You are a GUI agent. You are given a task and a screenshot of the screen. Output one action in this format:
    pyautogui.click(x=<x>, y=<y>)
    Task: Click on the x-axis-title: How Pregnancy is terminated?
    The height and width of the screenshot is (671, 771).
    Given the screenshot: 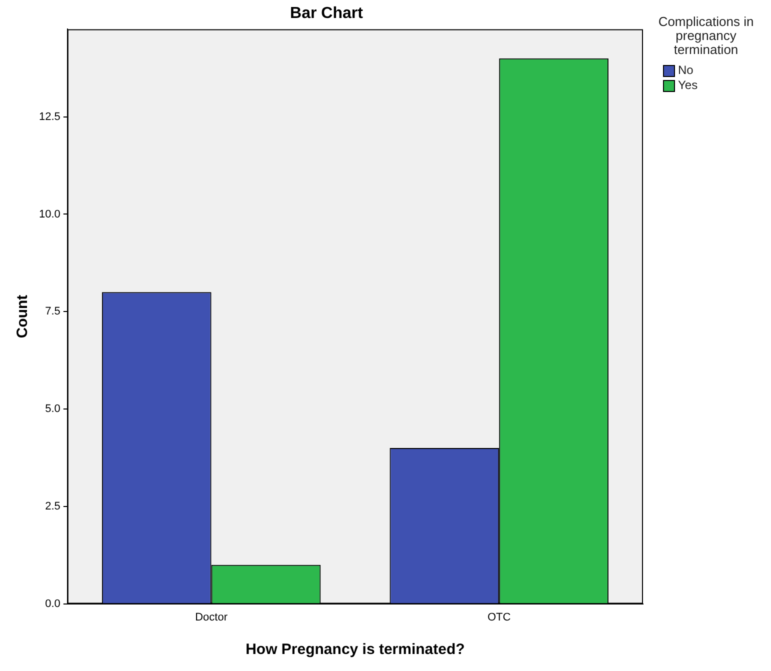 What is the action you would take?
    pyautogui.click(x=355, y=649)
    